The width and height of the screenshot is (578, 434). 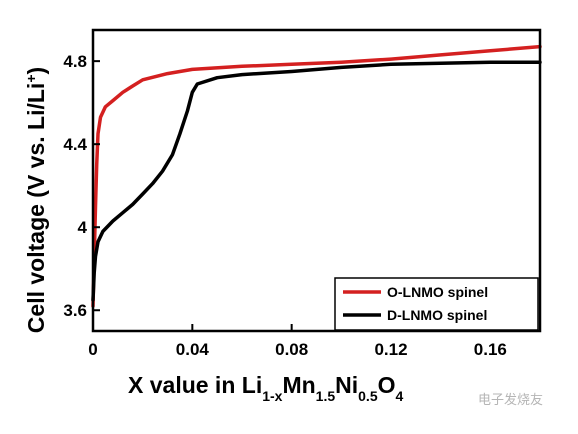 What do you see at coordinates (83, 227) in the screenshot?
I see `y-tick-label: 4` at bounding box center [83, 227].